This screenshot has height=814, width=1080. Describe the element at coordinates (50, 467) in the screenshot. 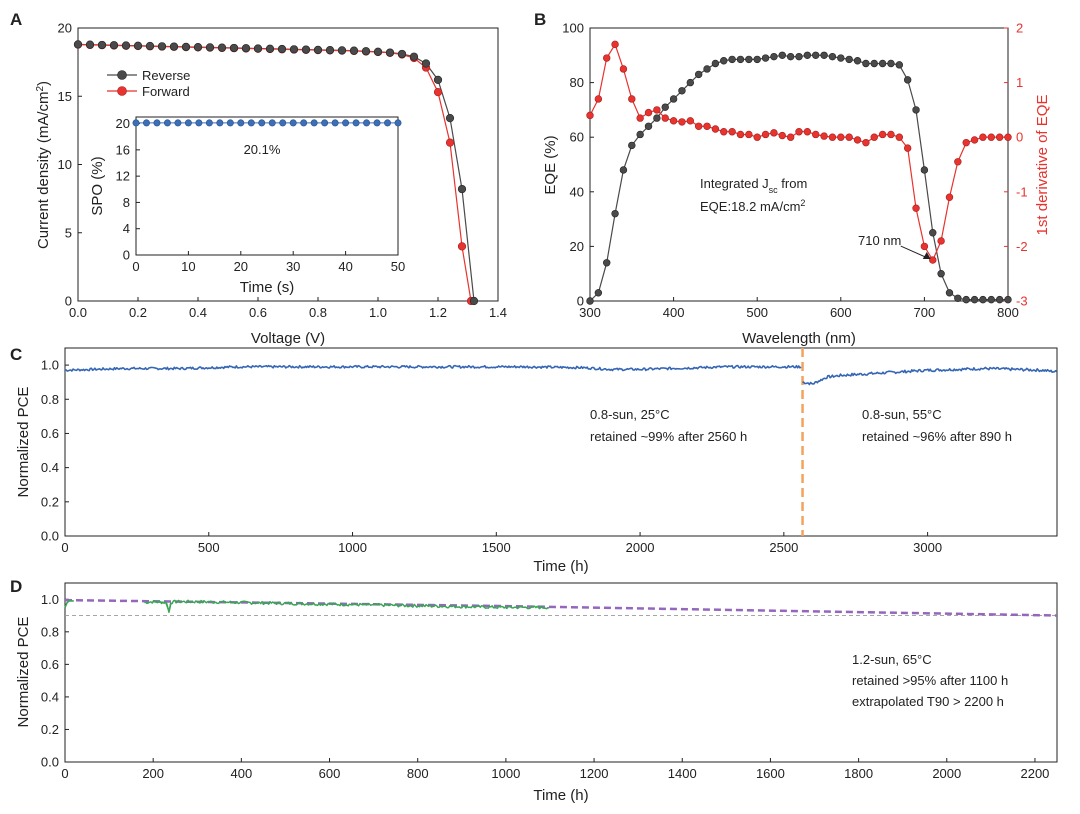

I see `panel-c-y-tick-label: 0.4` at that location.